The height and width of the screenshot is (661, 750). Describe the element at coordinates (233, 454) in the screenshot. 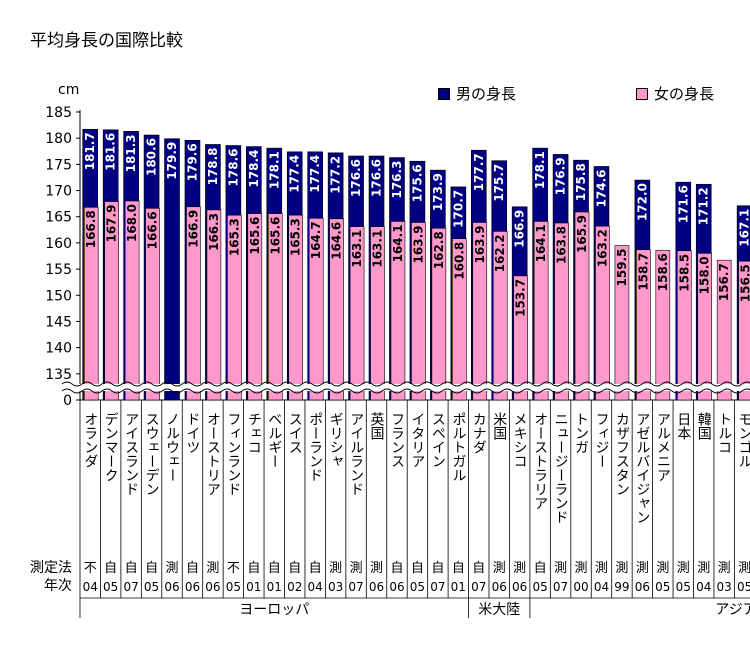

I see `category-label: フィンランド` at that location.